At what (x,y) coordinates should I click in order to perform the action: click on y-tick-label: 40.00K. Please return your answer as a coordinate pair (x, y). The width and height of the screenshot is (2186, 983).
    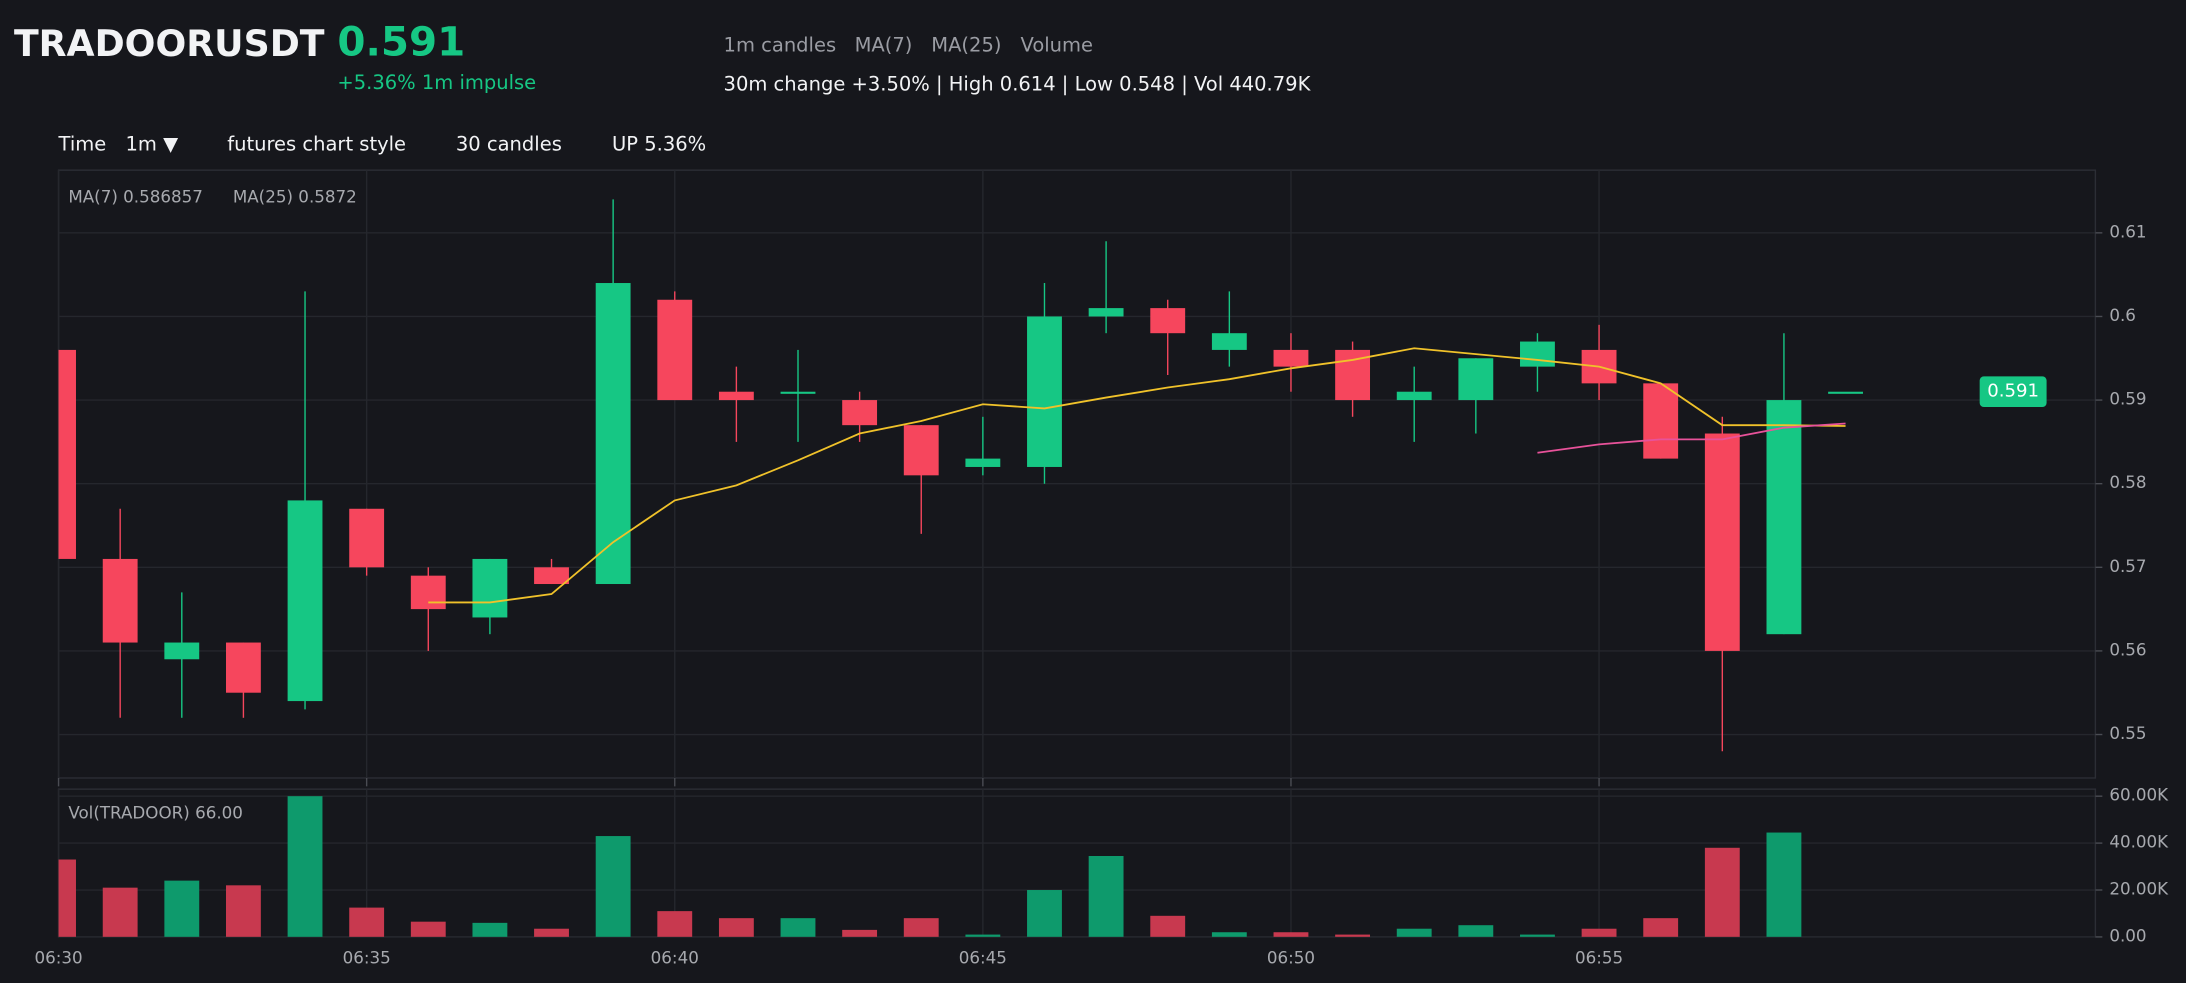
    Looking at the image, I should click on (2139, 842).